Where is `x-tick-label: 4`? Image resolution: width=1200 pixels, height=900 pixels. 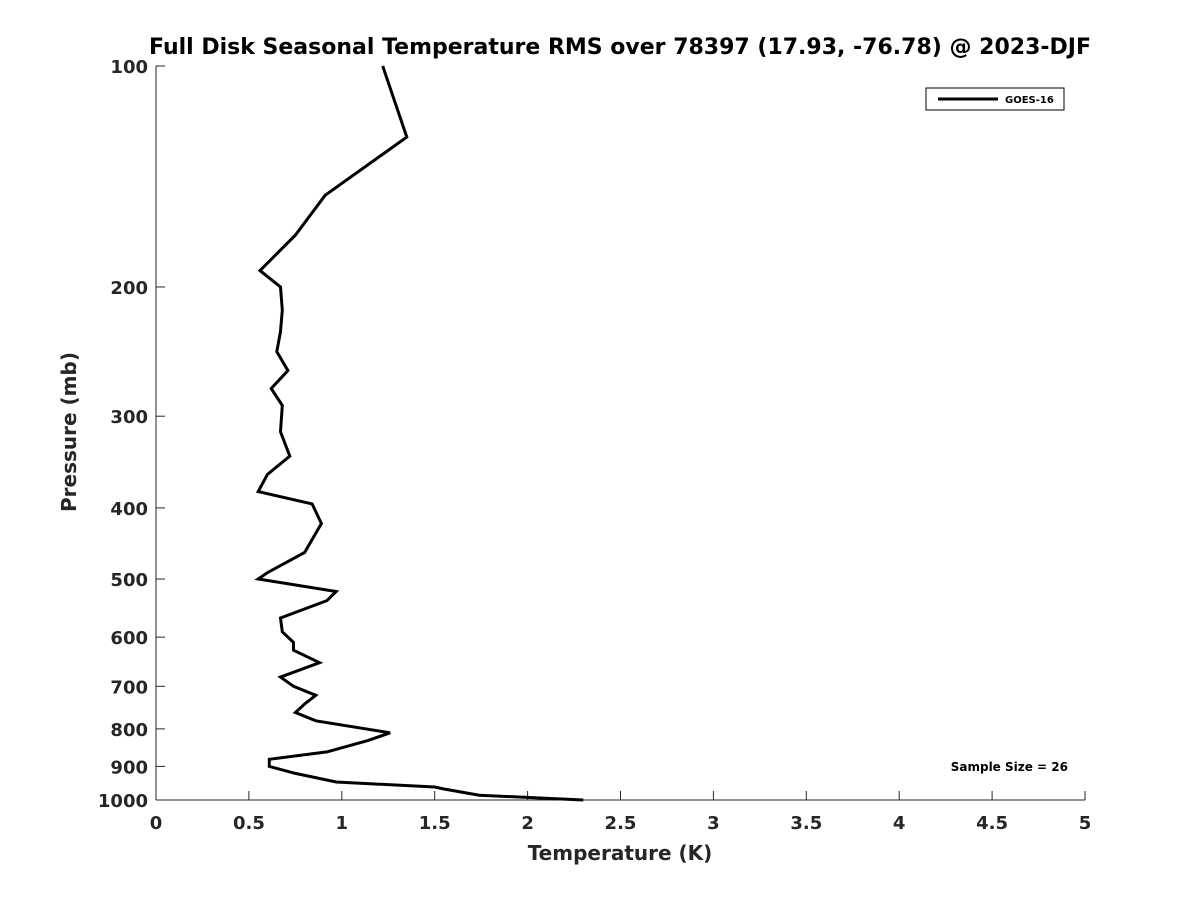 x-tick-label: 4 is located at coordinates (899, 823).